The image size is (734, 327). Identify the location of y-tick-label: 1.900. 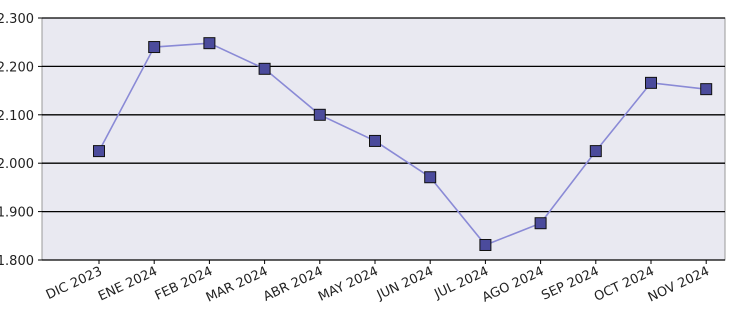
(17, 213).